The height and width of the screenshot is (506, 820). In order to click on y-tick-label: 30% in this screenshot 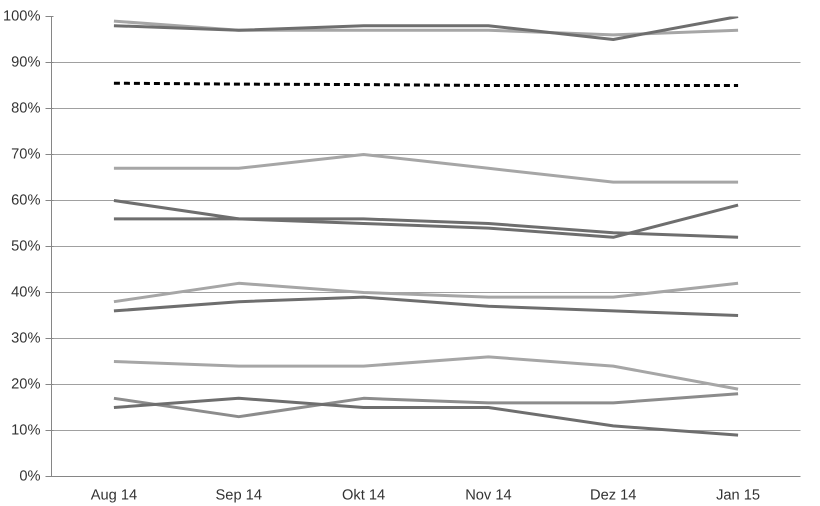, I will do `click(26, 338)`.